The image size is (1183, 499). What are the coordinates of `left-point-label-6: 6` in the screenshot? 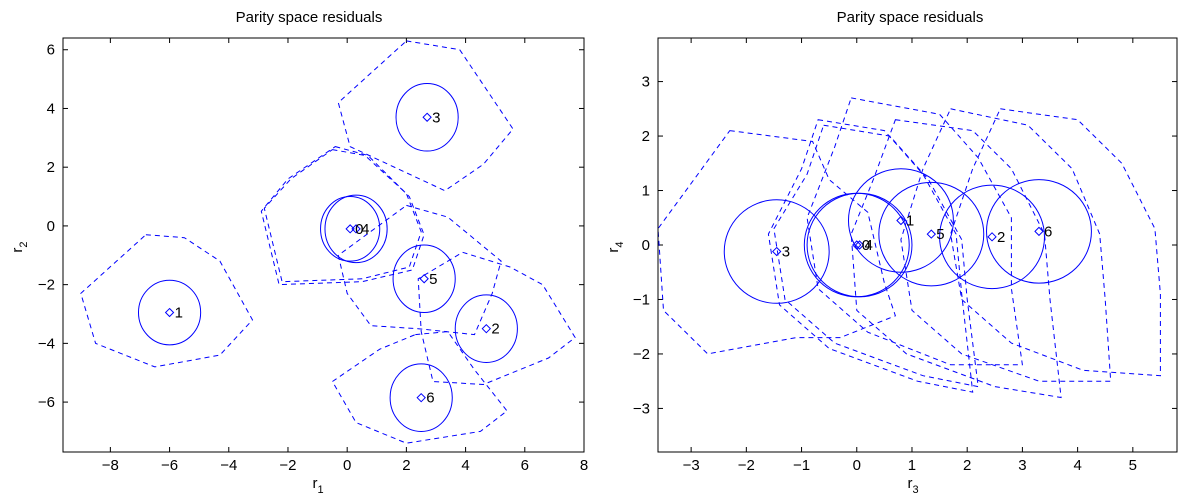 It's located at (430, 398).